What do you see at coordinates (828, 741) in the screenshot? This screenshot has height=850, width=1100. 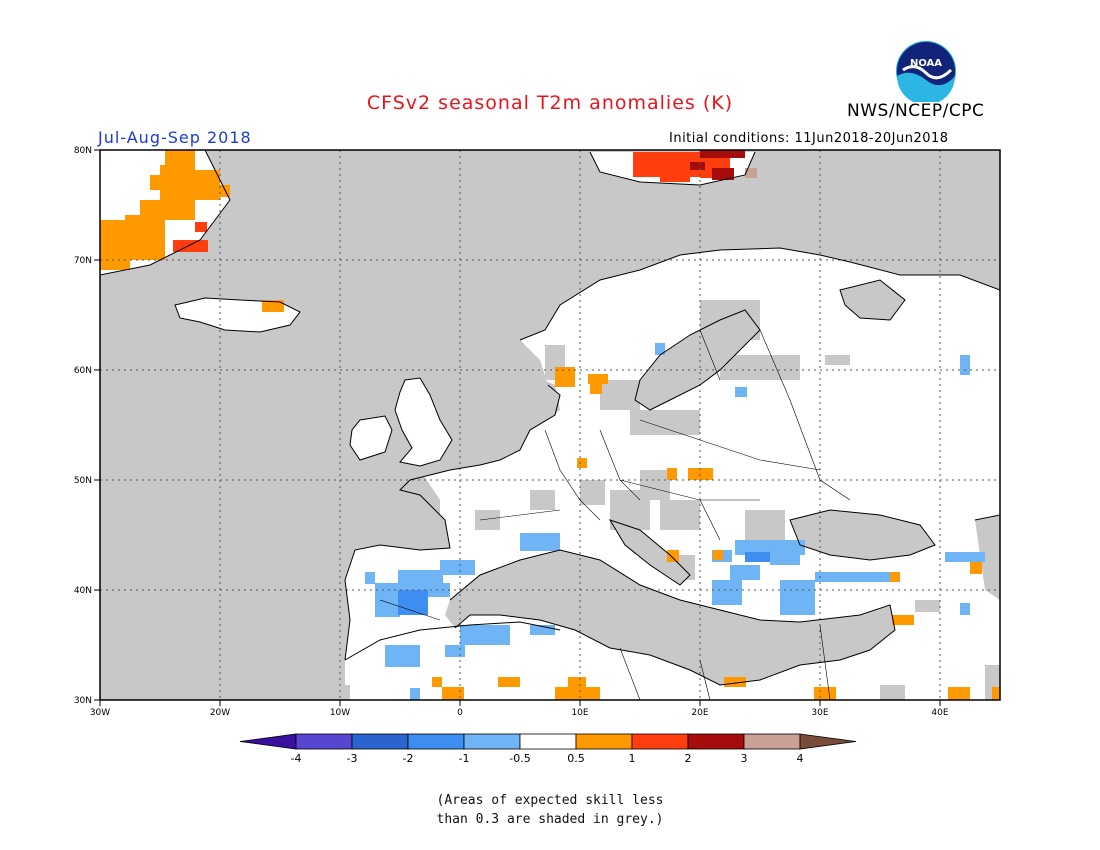 I see `colorbar-max-arrow` at bounding box center [828, 741].